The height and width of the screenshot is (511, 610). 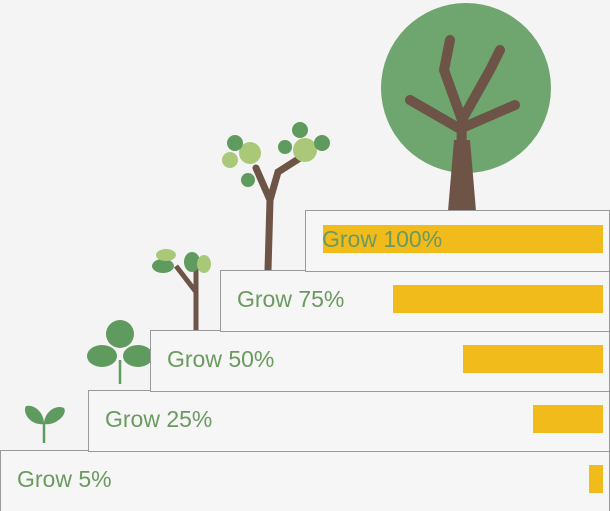 I want to click on step-label: Grow 100%, so click(x=382, y=239).